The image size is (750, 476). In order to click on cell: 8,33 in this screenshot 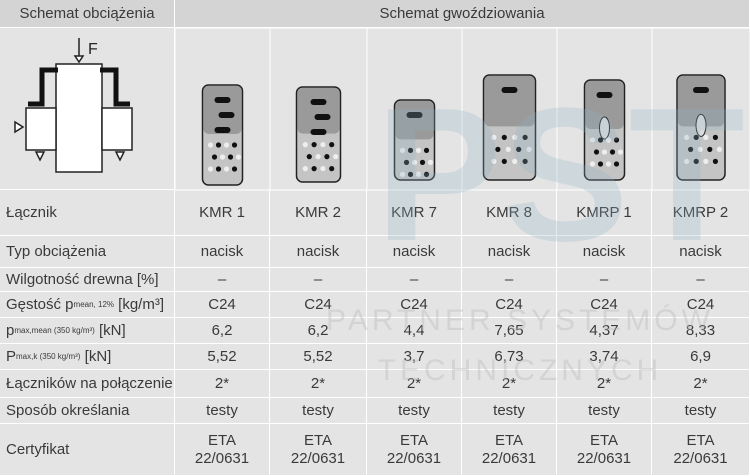, I will do `click(701, 331)`.